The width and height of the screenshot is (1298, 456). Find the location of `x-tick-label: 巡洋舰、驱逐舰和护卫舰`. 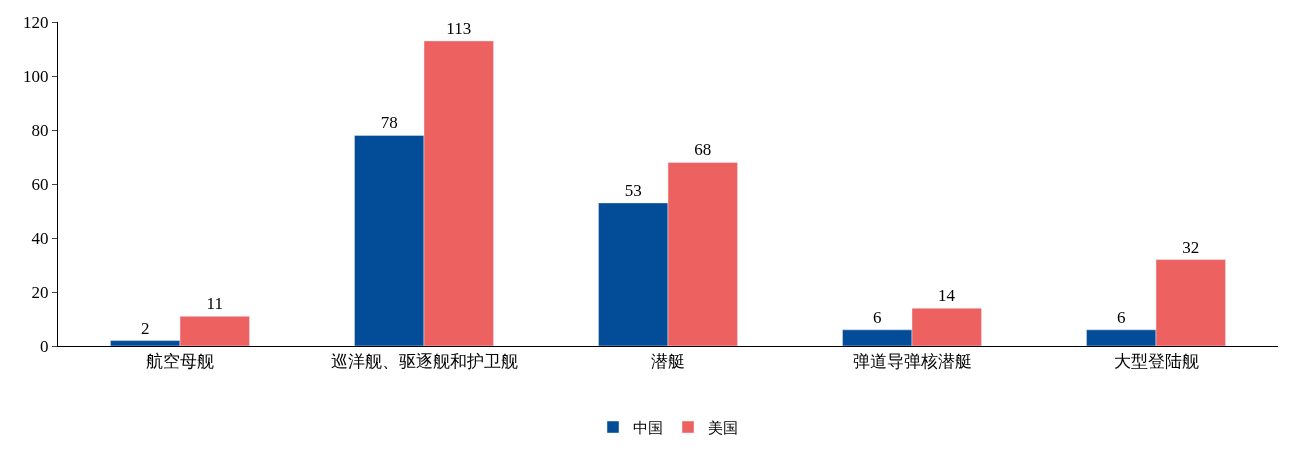

x-tick-label: 巡洋舰、驱逐舰和护卫舰 is located at coordinates (424, 362).